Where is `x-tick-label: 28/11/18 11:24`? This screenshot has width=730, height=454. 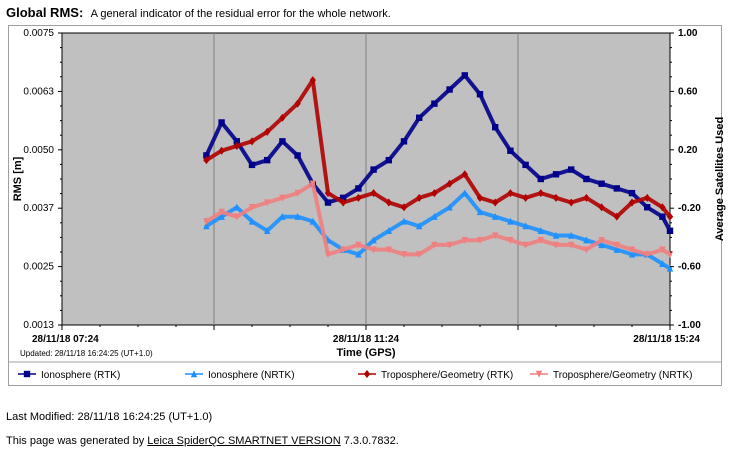 x-tick-label: 28/11/18 11:24 is located at coordinates (366, 339).